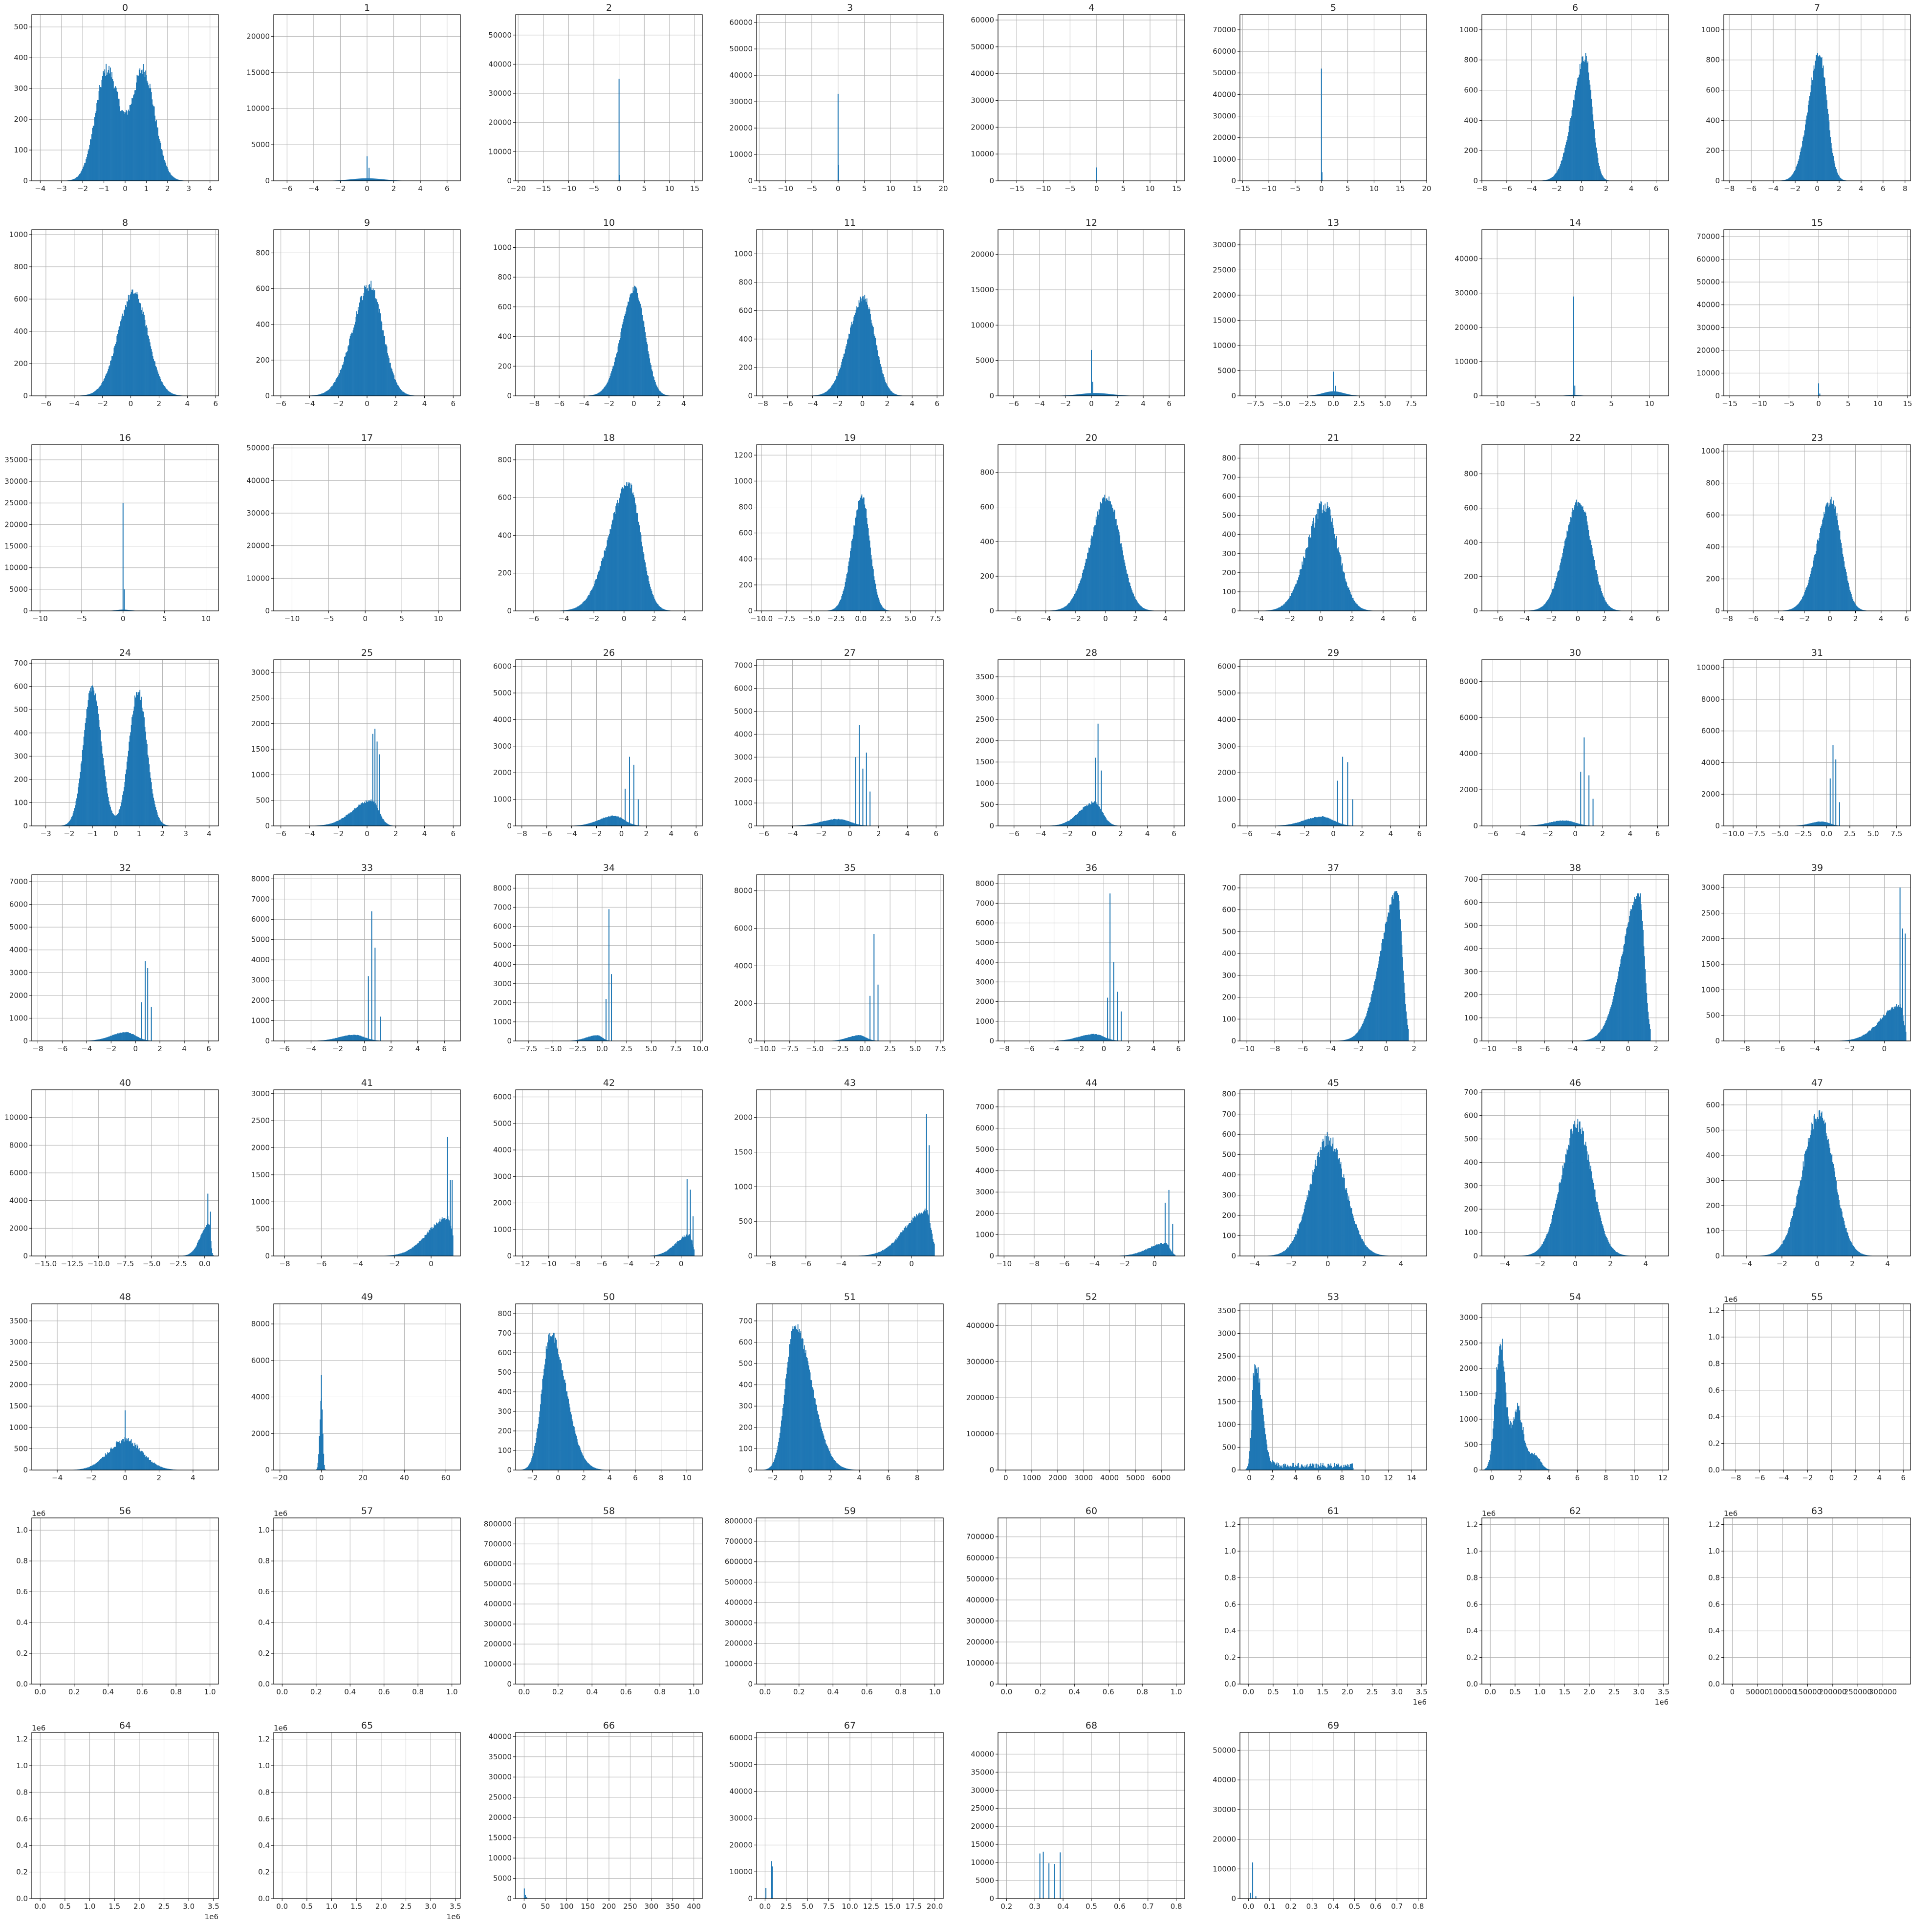 The width and height of the screenshot is (1932, 1925). Describe the element at coordinates (1905, 188) in the screenshot. I see `x-tick-label: 8` at that location.